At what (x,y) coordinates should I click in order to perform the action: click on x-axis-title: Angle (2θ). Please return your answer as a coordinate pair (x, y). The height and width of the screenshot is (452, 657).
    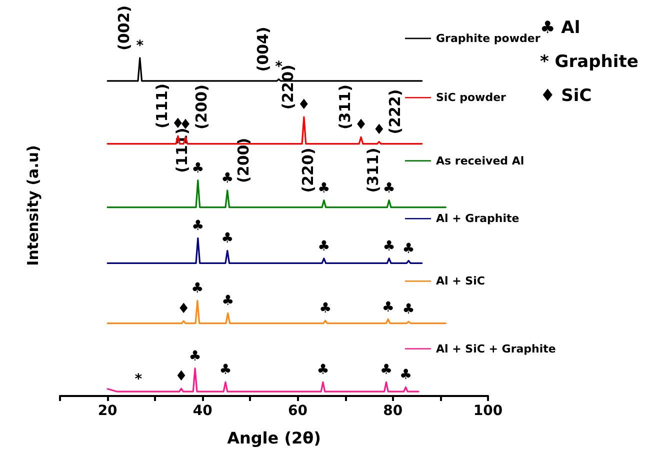
    Looking at the image, I should click on (274, 438).